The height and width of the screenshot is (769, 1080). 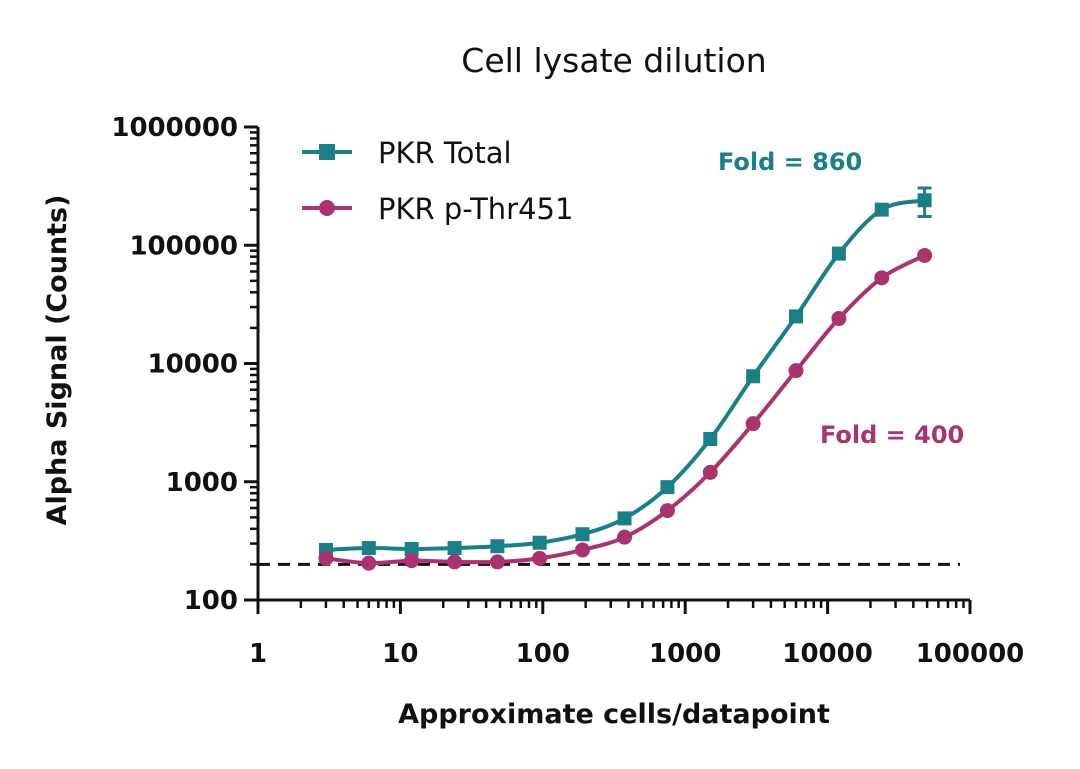 What do you see at coordinates (685, 654) in the screenshot?
I see `x-tick-label: 1000` at bounding box center [685, 654].